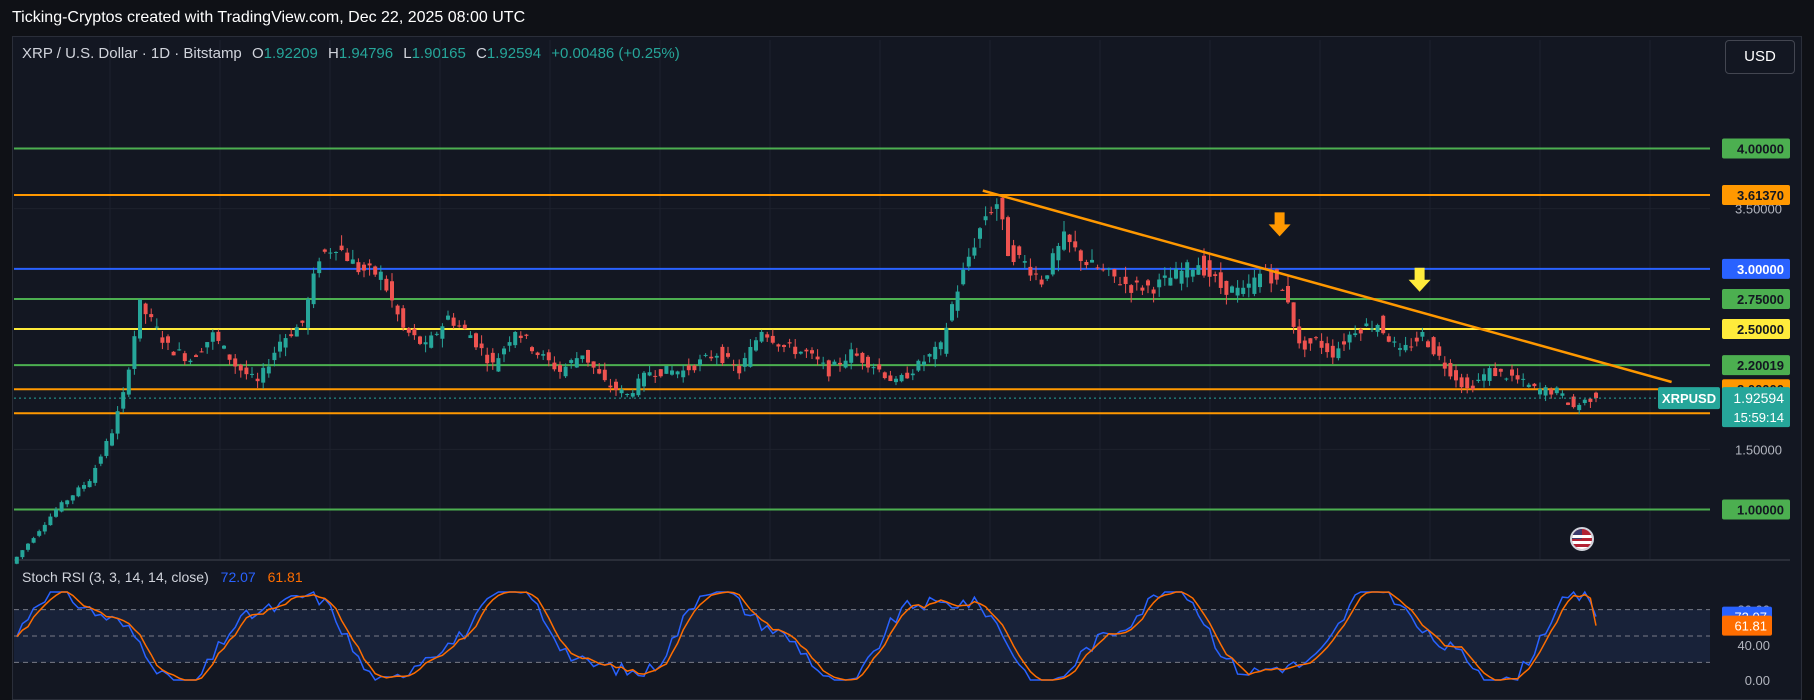 The image size is (1814, 700). I want to click on stoch-d-line, so click(806, 636).